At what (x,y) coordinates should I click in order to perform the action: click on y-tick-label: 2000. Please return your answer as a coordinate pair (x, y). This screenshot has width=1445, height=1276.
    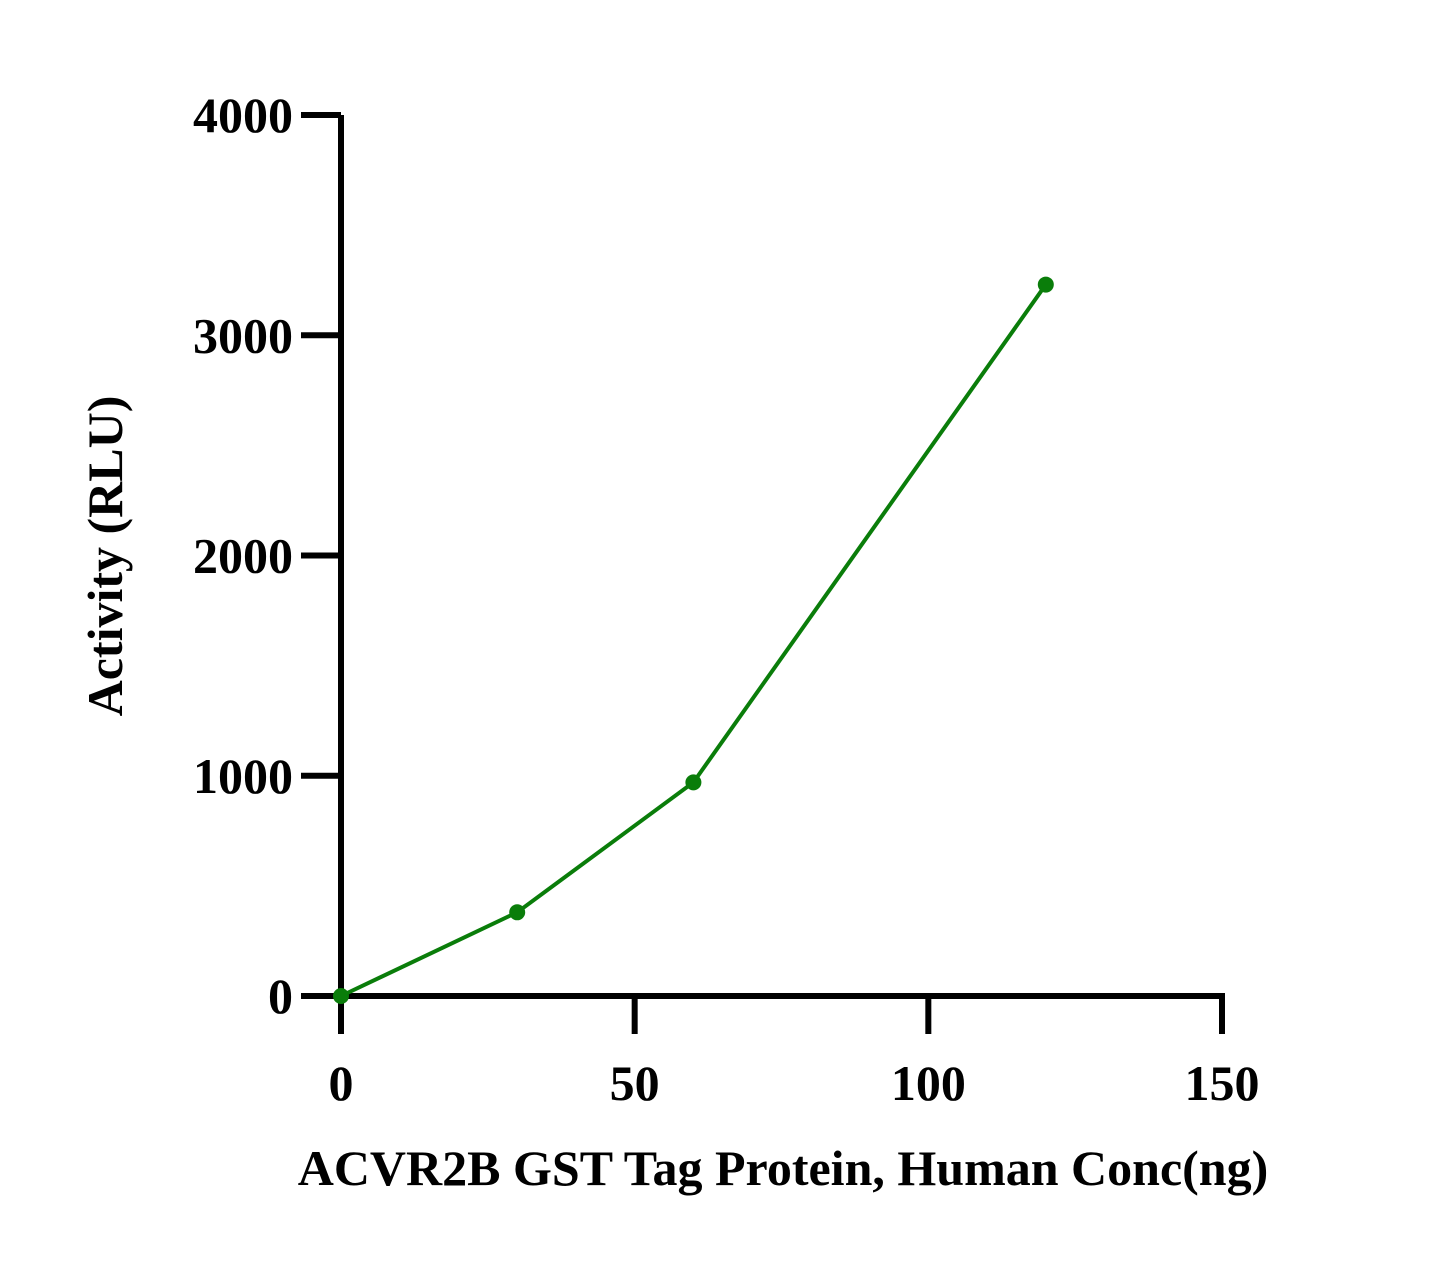
    Looking at the image, I should click on (243, 556).